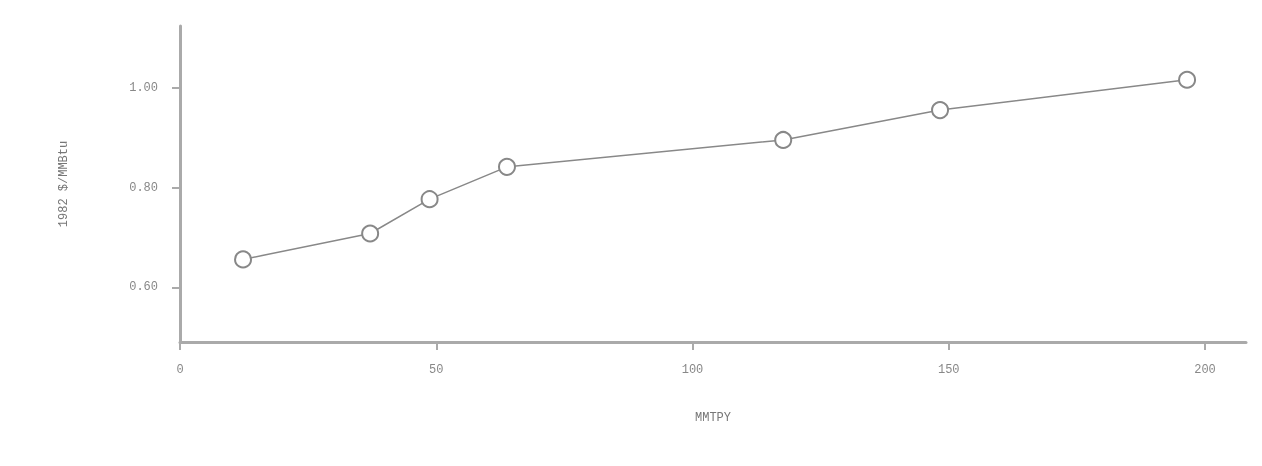 This screenshot has height=466, width=1262. I want to click on y-axis-title: 1982 $/MMBtu, so click(64, 184).